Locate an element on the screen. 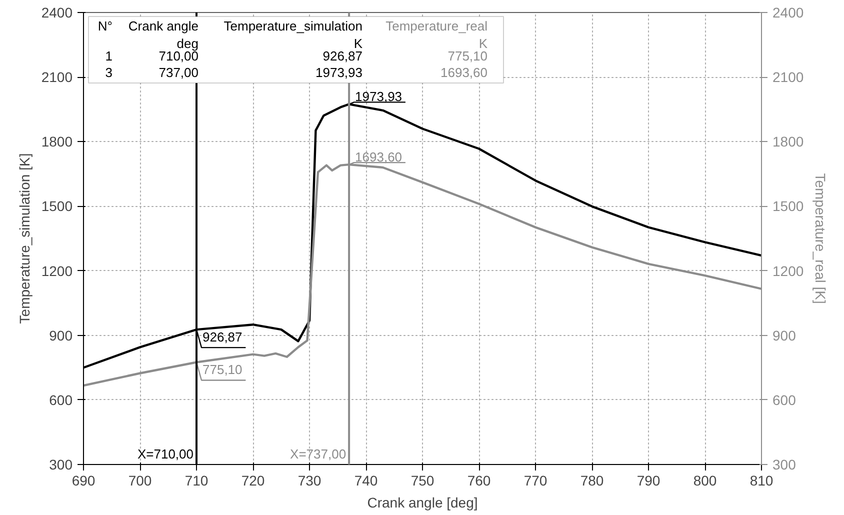  x-tick-label: 810 is located at coordinates (762, 480).